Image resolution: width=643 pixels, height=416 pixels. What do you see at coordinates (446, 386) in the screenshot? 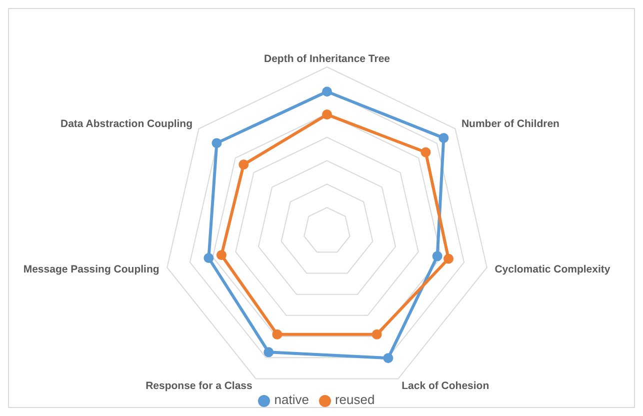
I see `spoke-label: Lack of Cohesion` at bounding box center [446, 386].